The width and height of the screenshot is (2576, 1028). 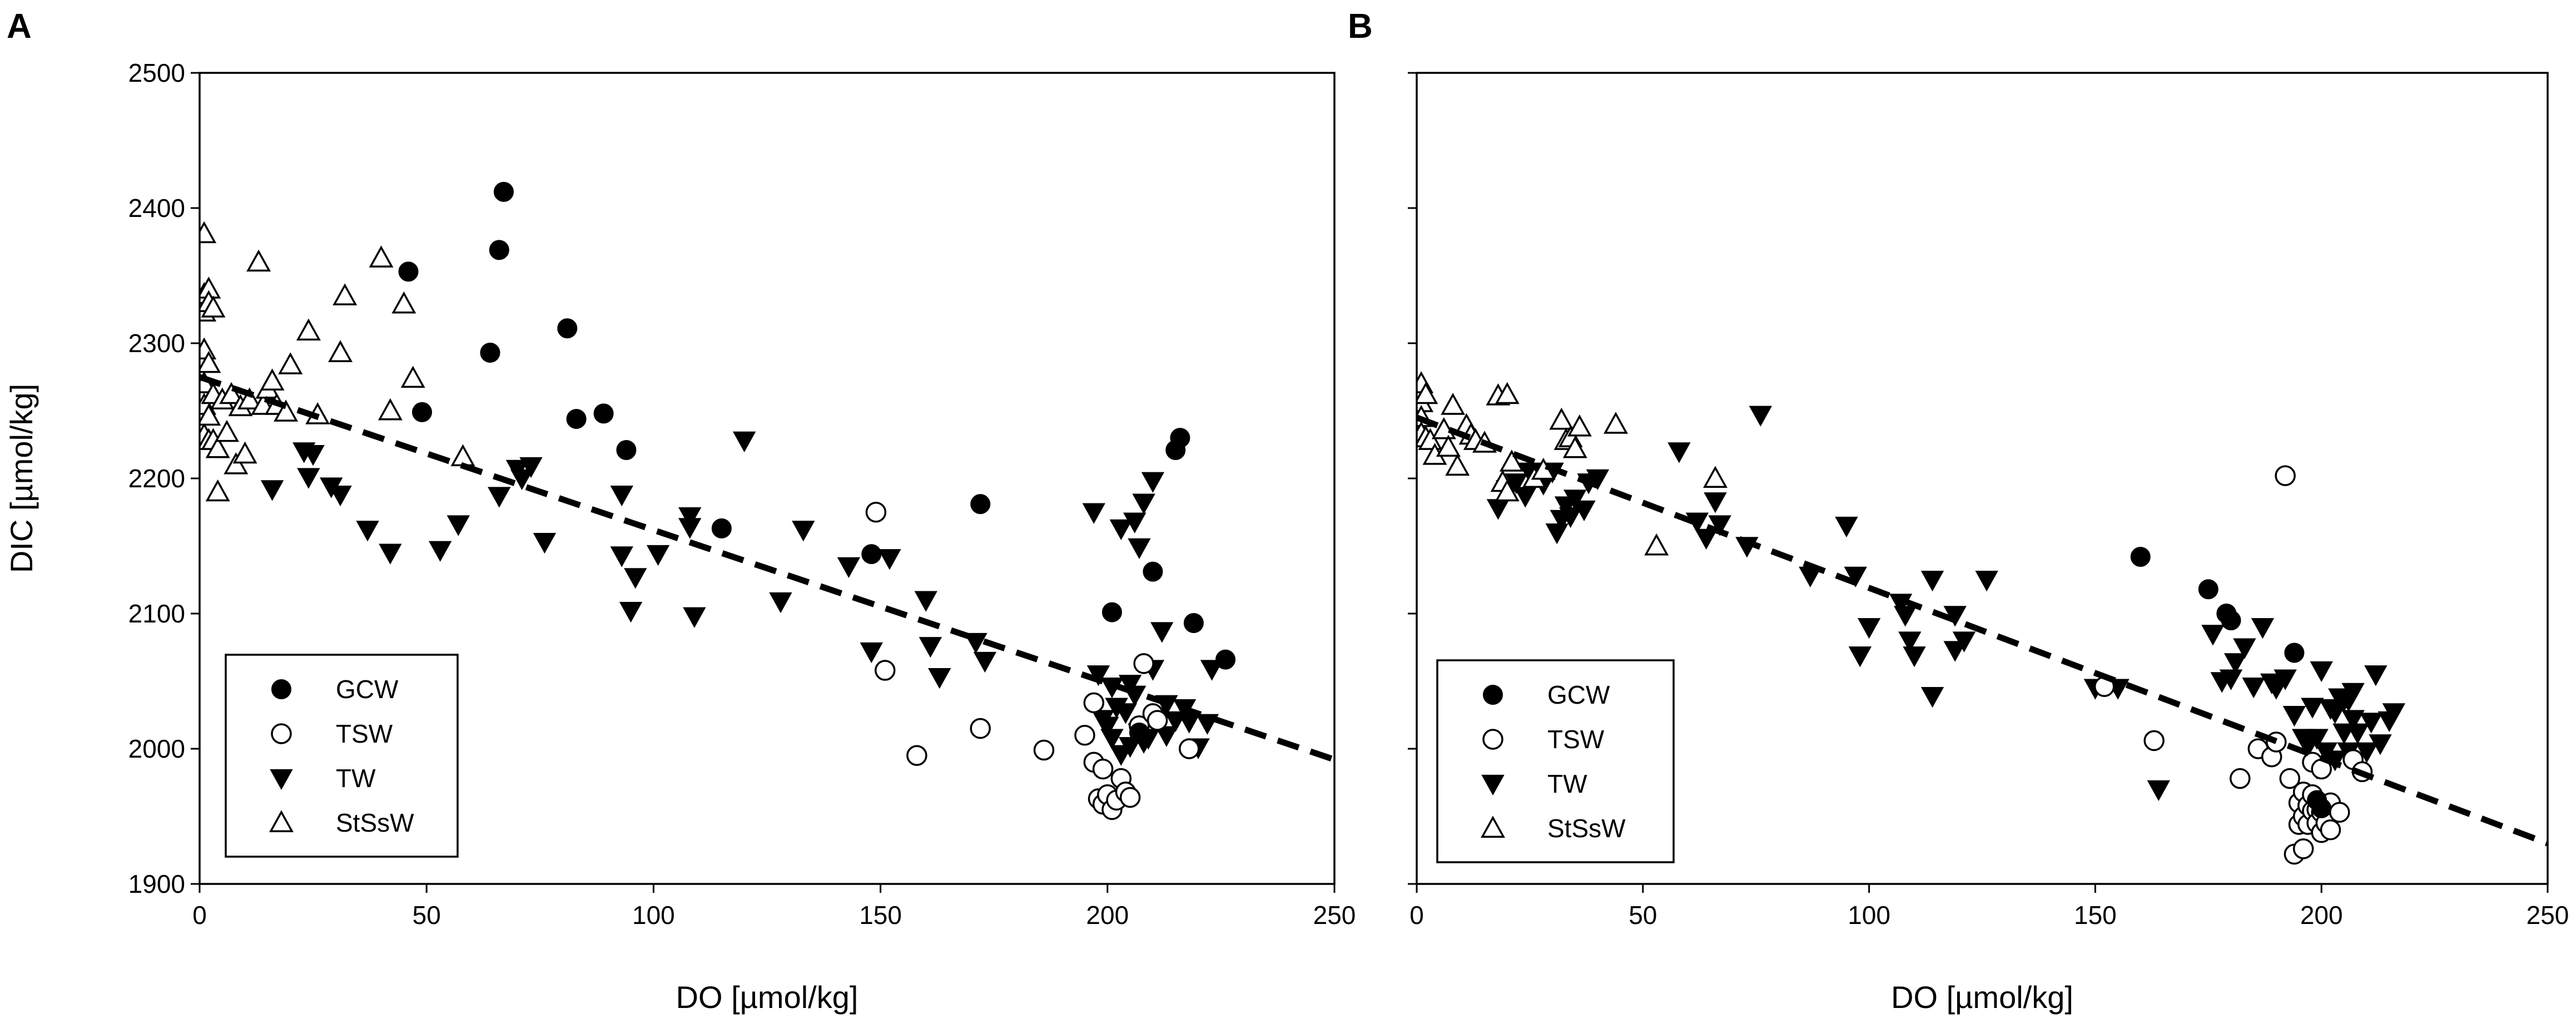 What do you see at coordinates (2321, 915) in the screenshot?
I see `x-tick-label: 200` at bounding box center [2321, 915].